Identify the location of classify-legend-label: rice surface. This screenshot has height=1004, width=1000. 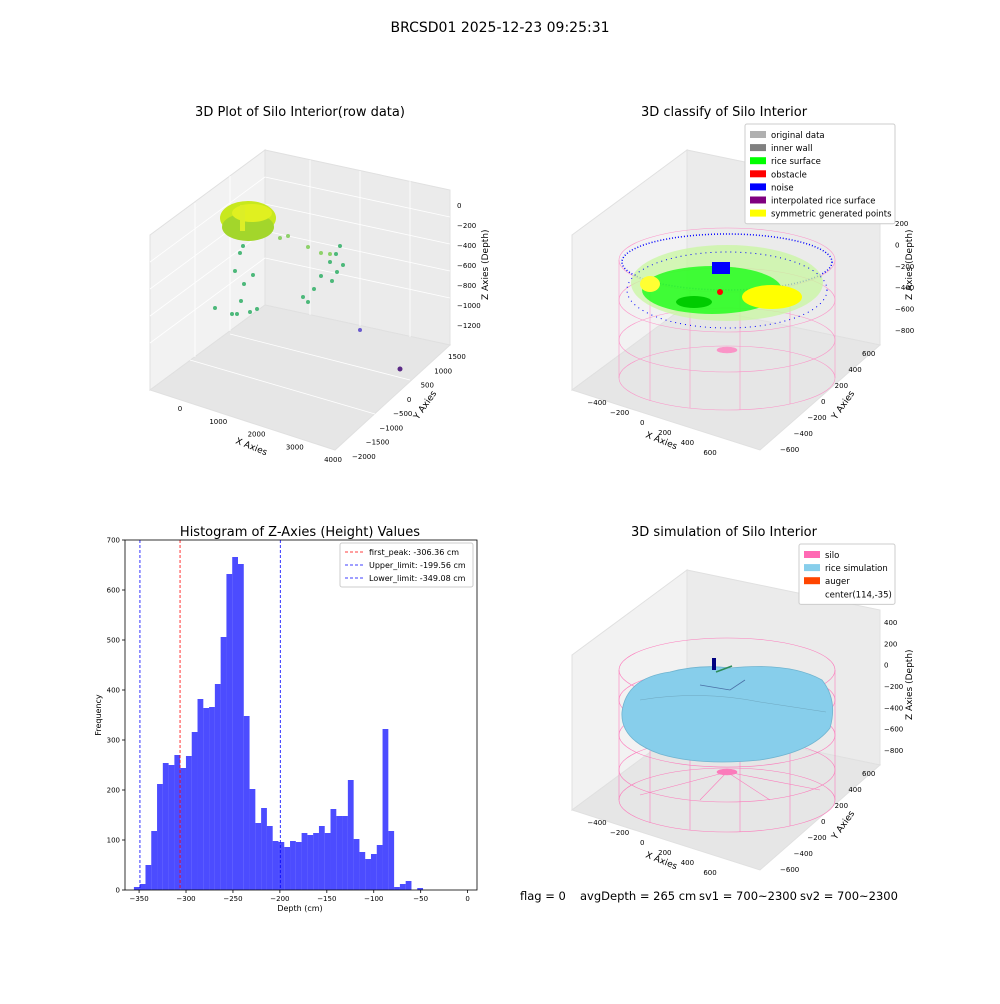
(796, 162).